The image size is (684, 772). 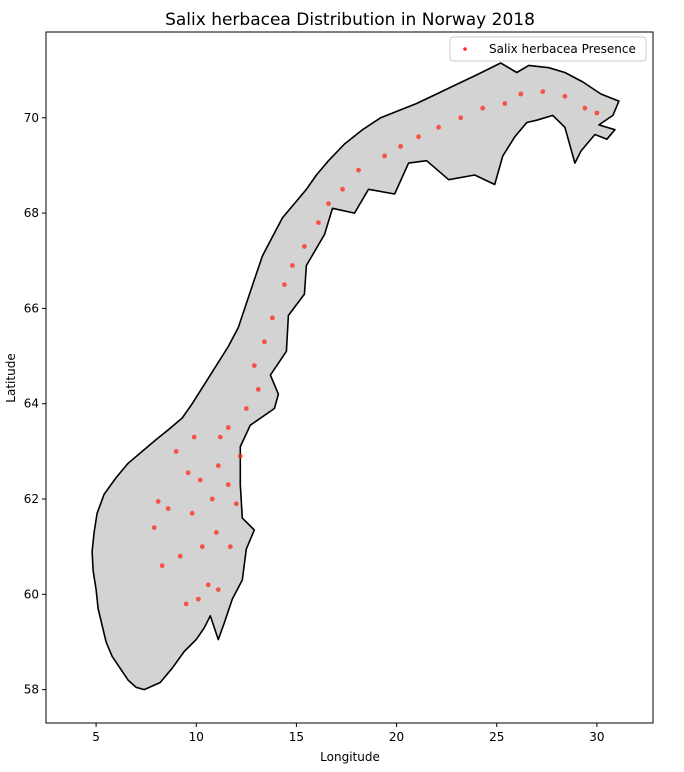 I want to click on y-axis: 58 60 62 64 66 68 70, so click(x=35, y=404).